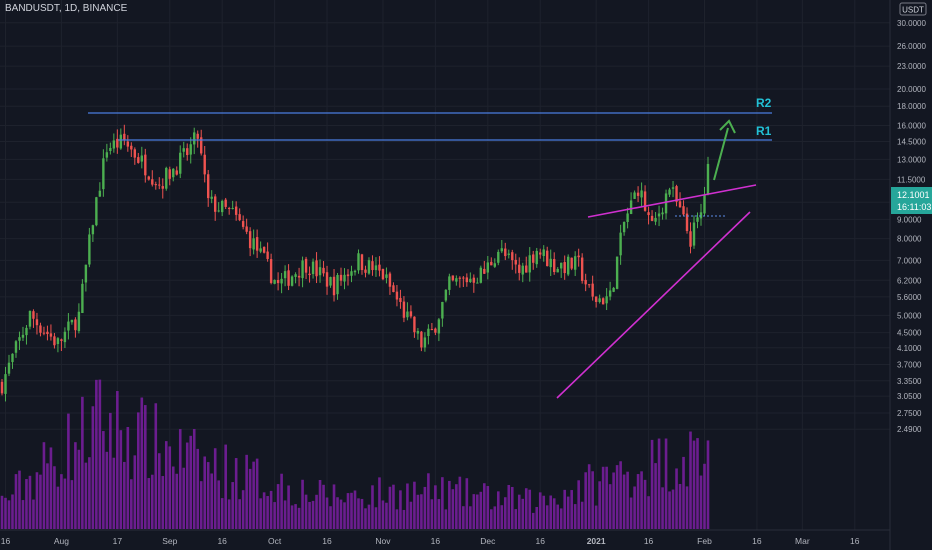  What do you see at coordinates (911, 106) in the screenshot?
I see `price-tick-label: 18.0000` at bounding box center [911, 106].